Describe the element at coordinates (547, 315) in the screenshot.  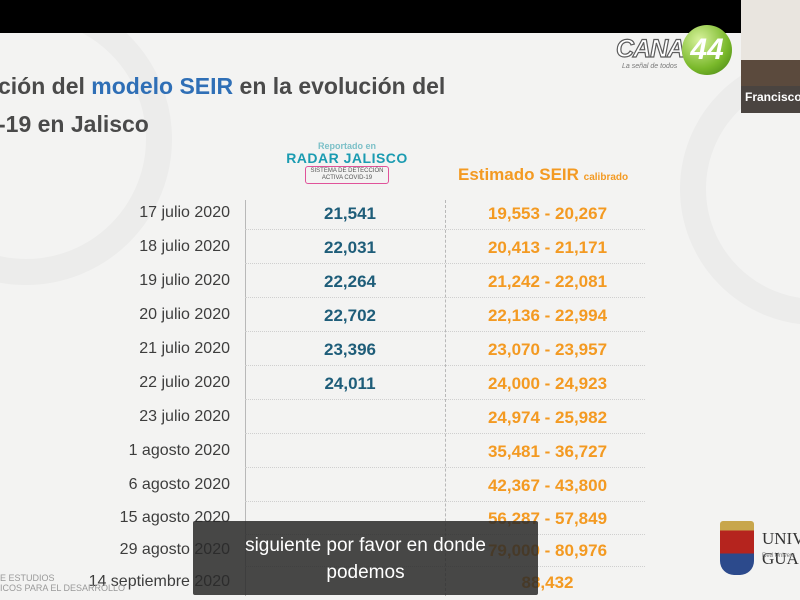
I see `row-seir-estimate: 22,136 - 22,994` at that location.